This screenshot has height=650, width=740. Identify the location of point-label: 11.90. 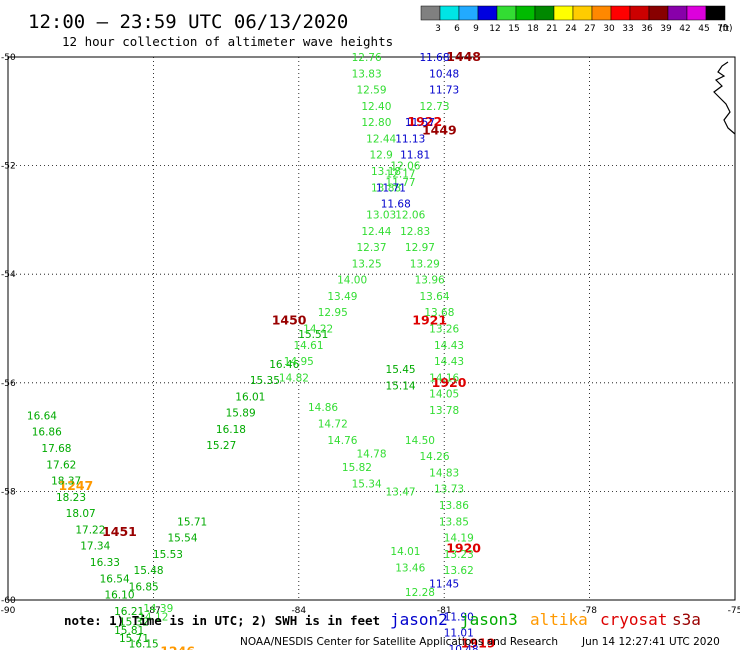
(459, 617).